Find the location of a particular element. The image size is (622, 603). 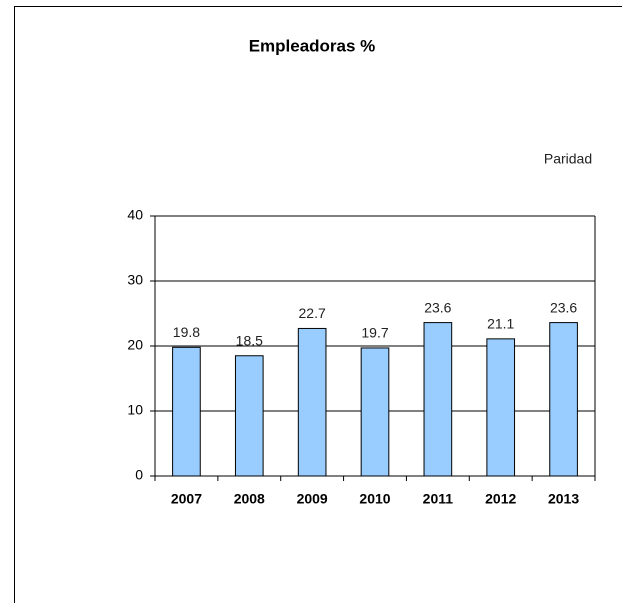

x-tick-label: 2012 is located at coordinates (500, 499).